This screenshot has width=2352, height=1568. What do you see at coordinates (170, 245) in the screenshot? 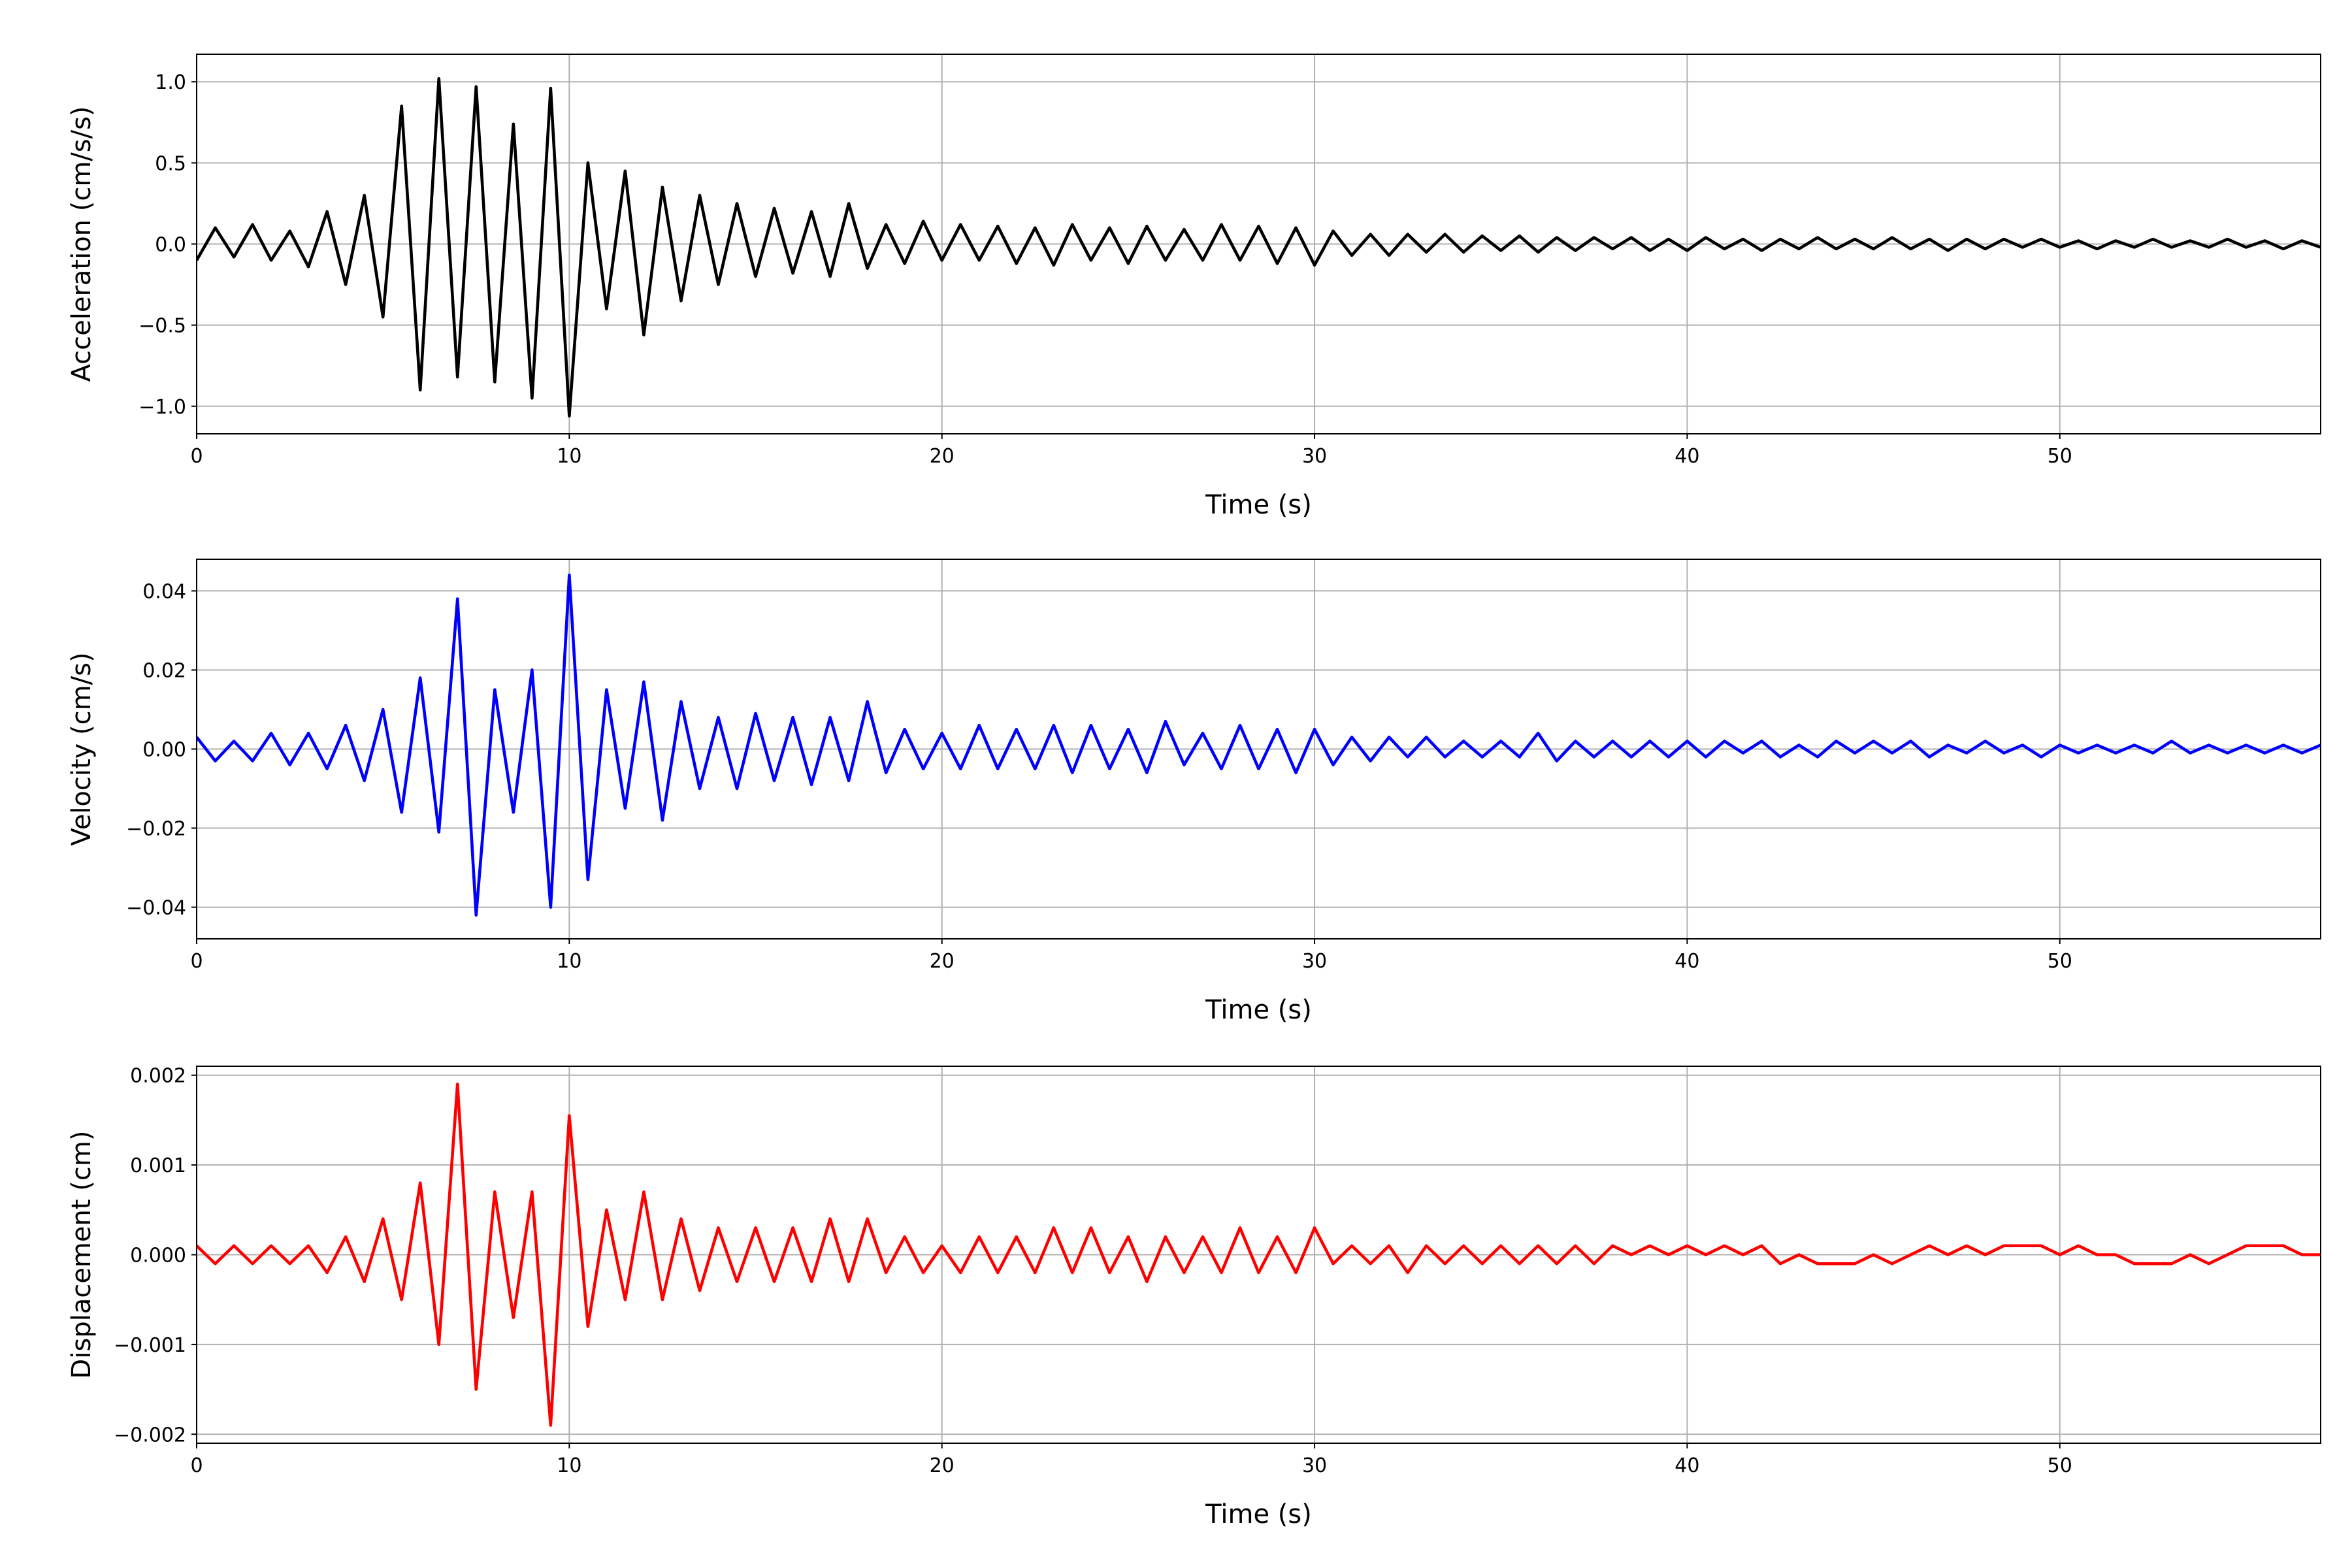
I see `y-tick-label: 0.0` at bounding box center [170, 245].